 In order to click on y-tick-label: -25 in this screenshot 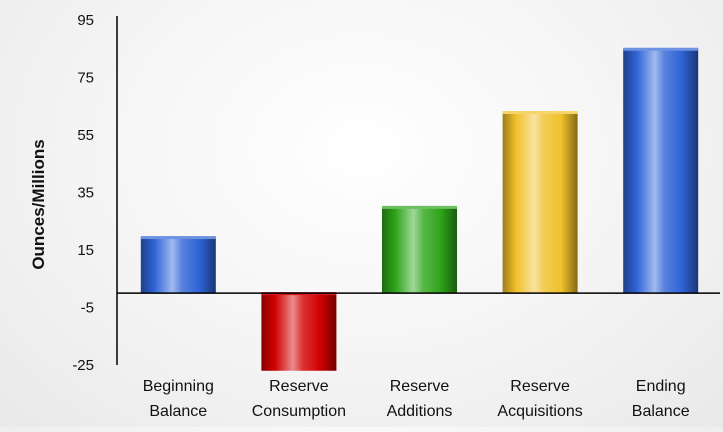, I will do `click(83, 365)`.